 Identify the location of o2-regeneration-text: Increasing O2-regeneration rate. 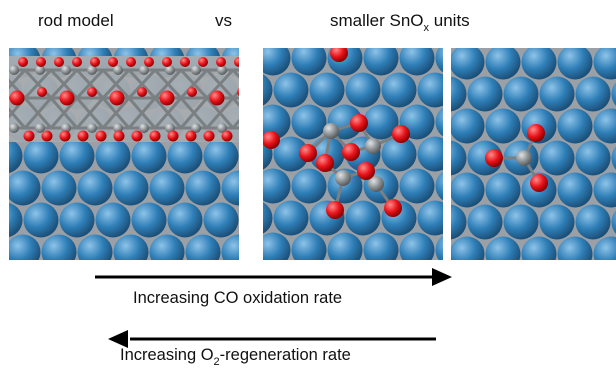
(235, 357).